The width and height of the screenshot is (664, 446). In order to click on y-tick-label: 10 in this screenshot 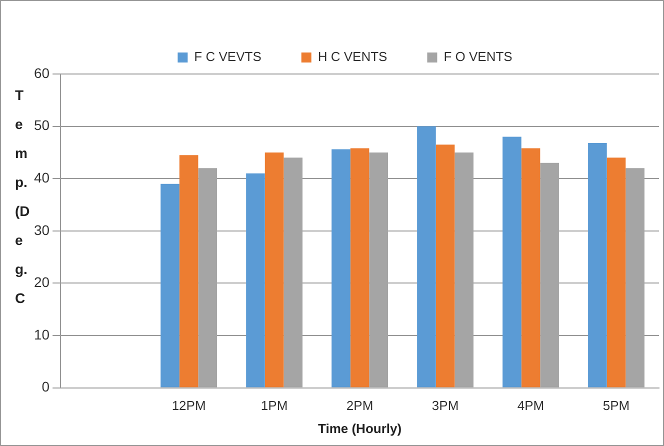, I will do `click(42, 334)`.